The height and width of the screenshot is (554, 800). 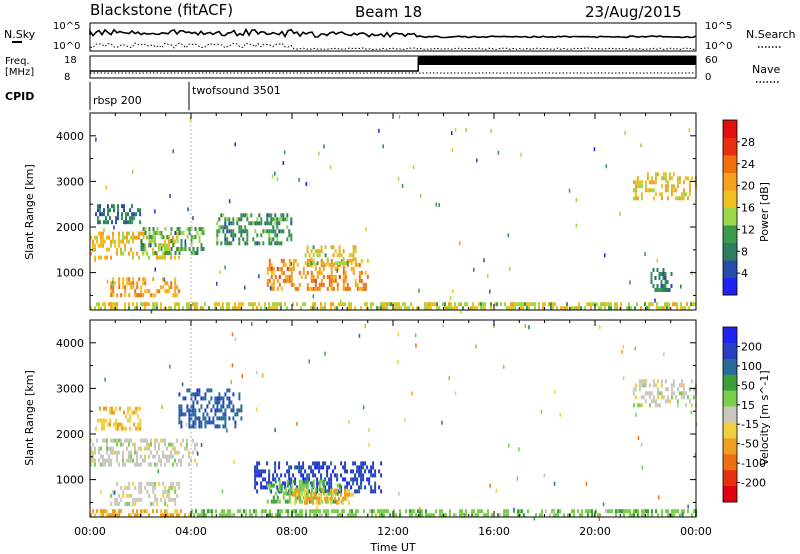 What do you see at coordinates (67, 77) in the screenshot?
I see `freq-tick-bottom: 8` at bounding box center [67, 77].